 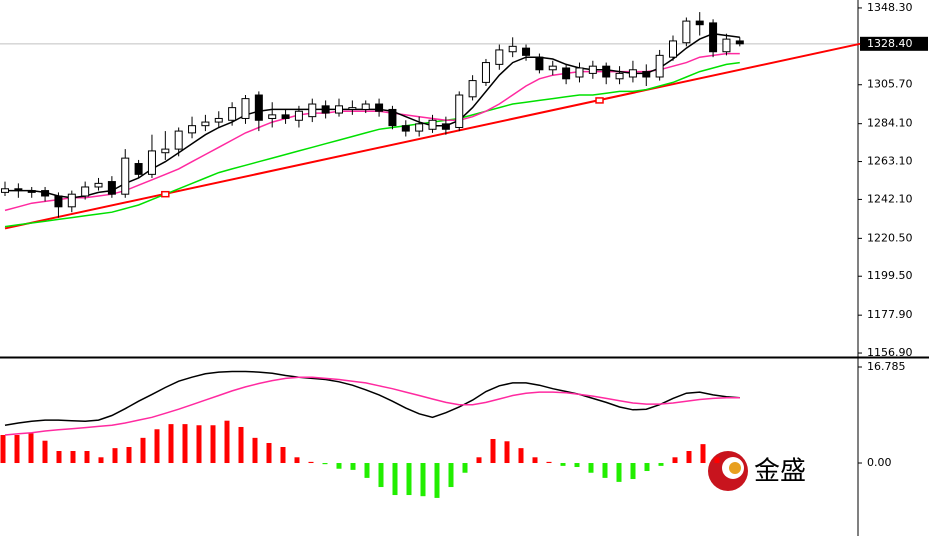 I want to click on last-price-label: 1328.40, so click(x=890, y=43).